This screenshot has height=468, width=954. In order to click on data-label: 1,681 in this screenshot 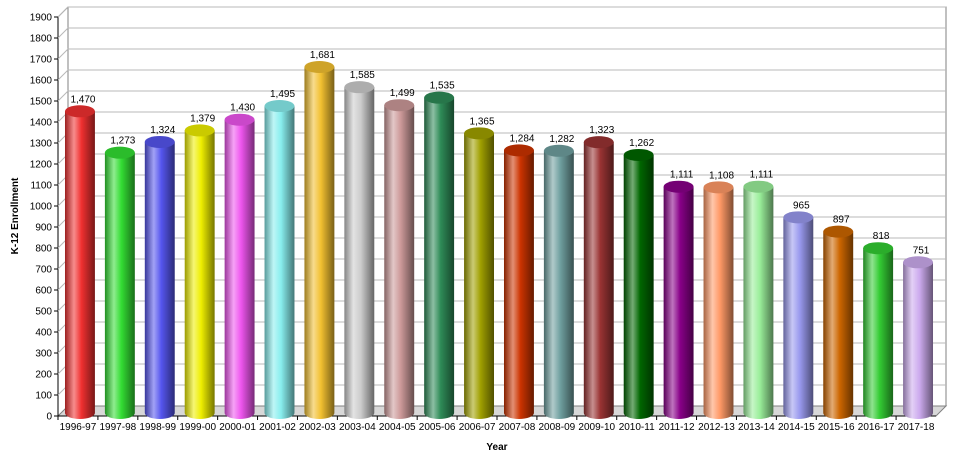, I will do `click(322, 55)`.